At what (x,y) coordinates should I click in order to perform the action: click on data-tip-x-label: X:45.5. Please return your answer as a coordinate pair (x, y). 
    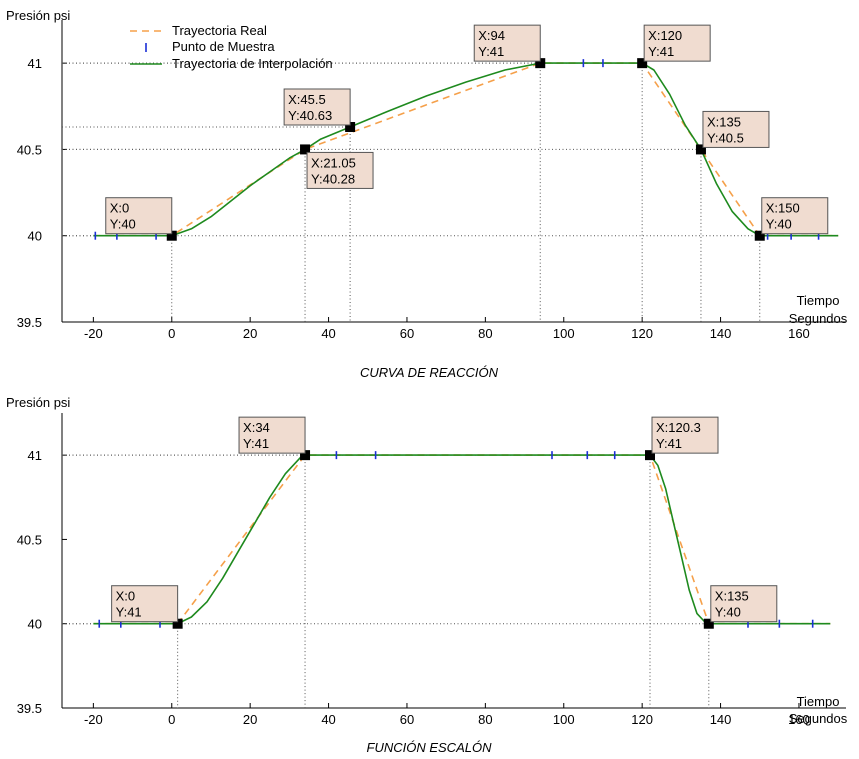
    Looking at the image, I should click on (307, 99).